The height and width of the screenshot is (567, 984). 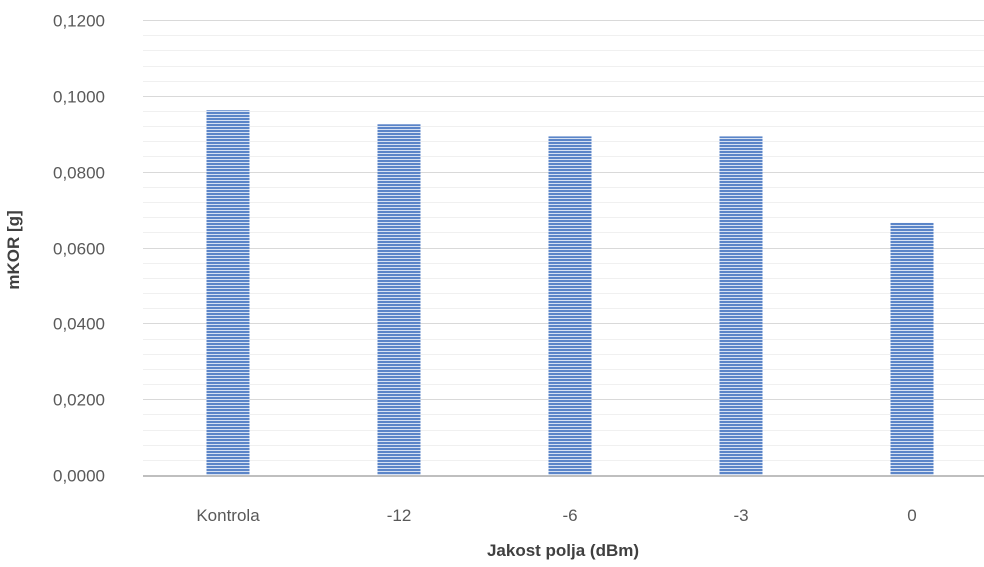 I want to click on y-tick-label: 0,0600, so click(x=79, y=249).